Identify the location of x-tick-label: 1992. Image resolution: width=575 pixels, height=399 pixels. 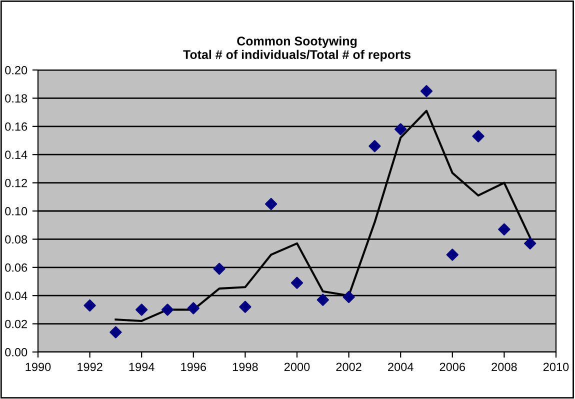
(90, 367).